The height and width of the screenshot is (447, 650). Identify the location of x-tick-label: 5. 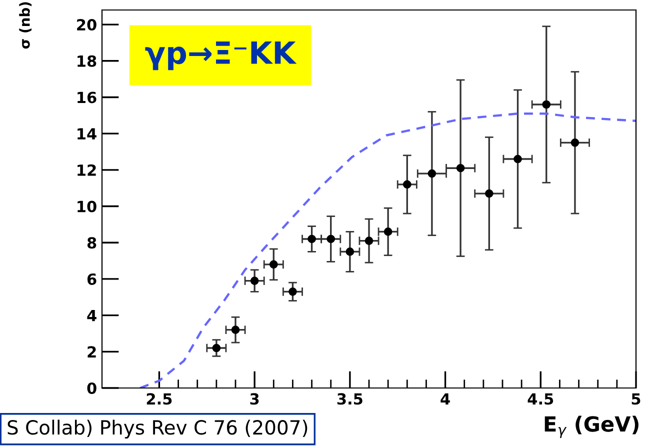
(636, 399).